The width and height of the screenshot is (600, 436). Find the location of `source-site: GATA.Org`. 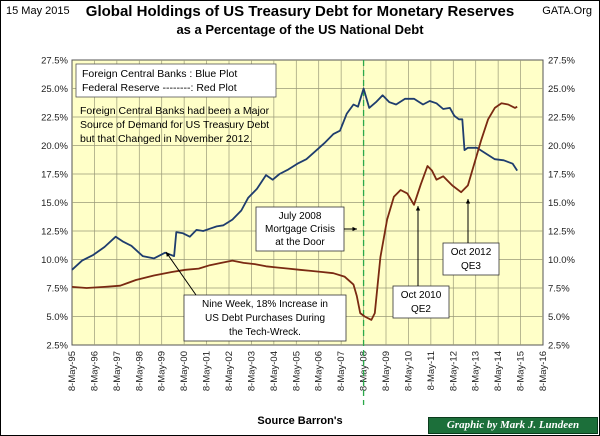

source-site: GATA.Org is located at coordinates (567, 11).